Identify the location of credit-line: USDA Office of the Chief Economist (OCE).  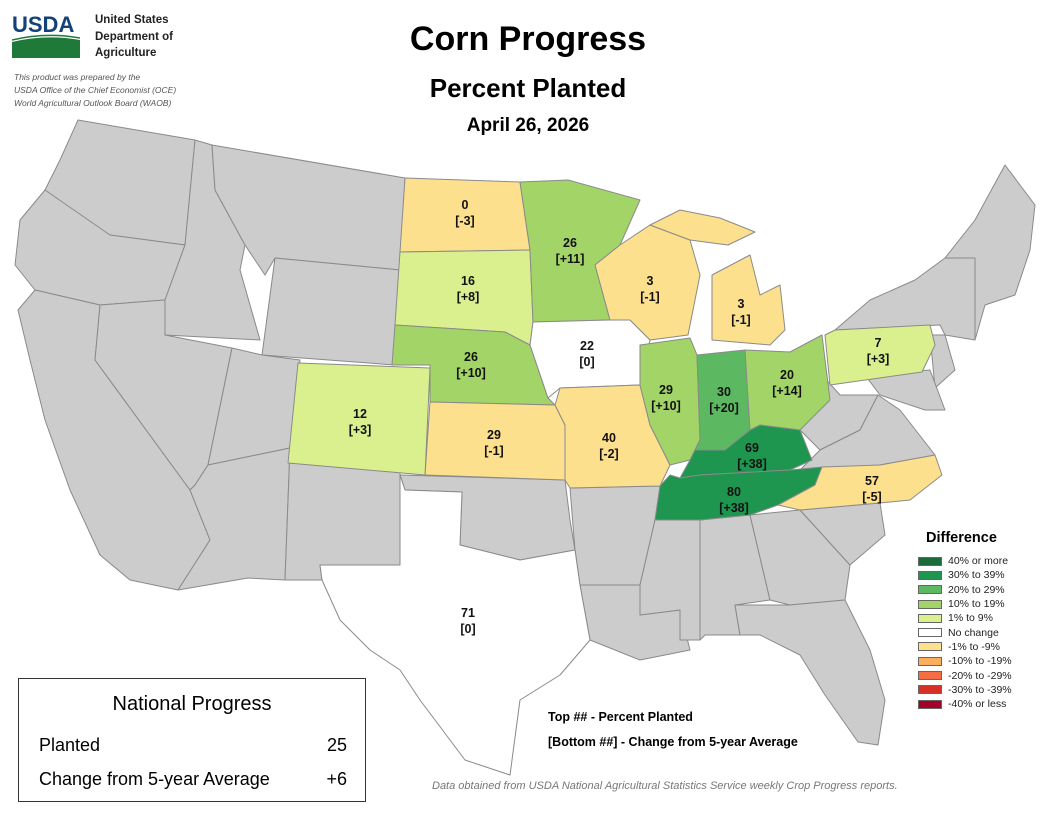
(95, 90).